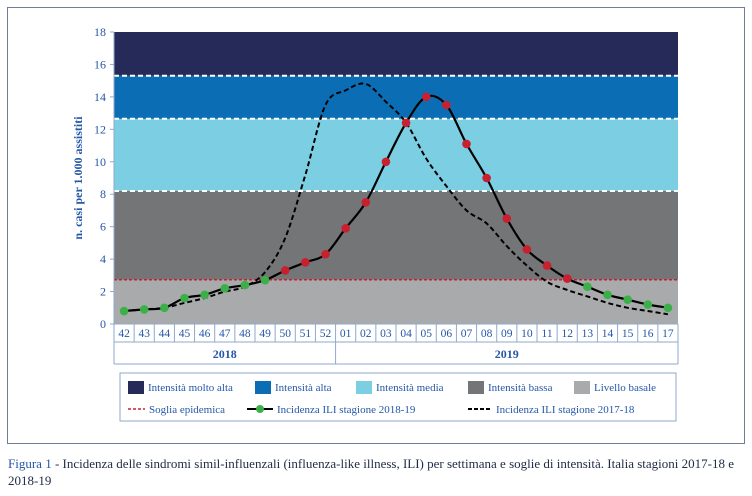  Describe the element at coordinates (30, 463) in the screenshot. I see `caption-label: Figura 1` at that location.